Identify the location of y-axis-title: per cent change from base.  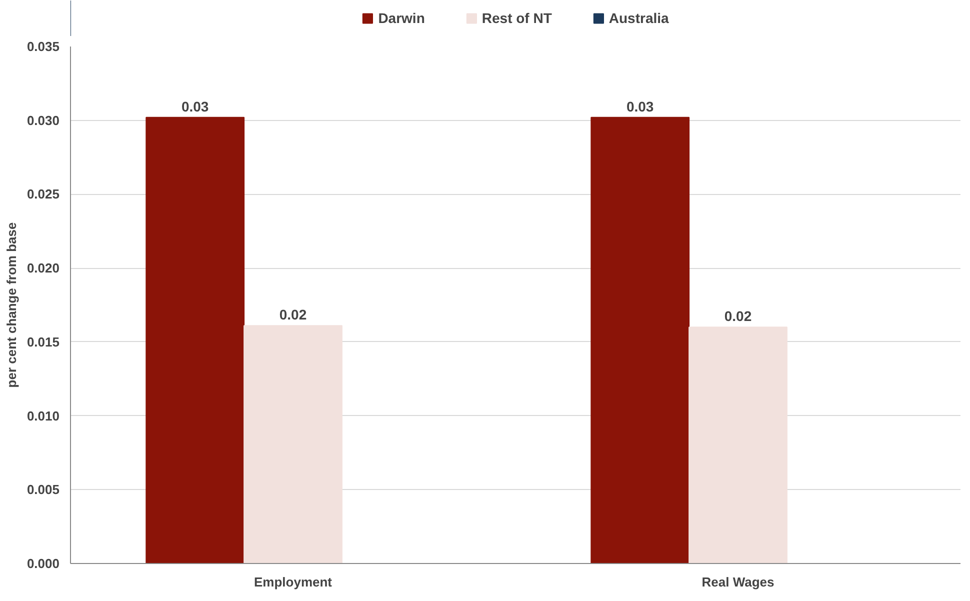
(11, 305).